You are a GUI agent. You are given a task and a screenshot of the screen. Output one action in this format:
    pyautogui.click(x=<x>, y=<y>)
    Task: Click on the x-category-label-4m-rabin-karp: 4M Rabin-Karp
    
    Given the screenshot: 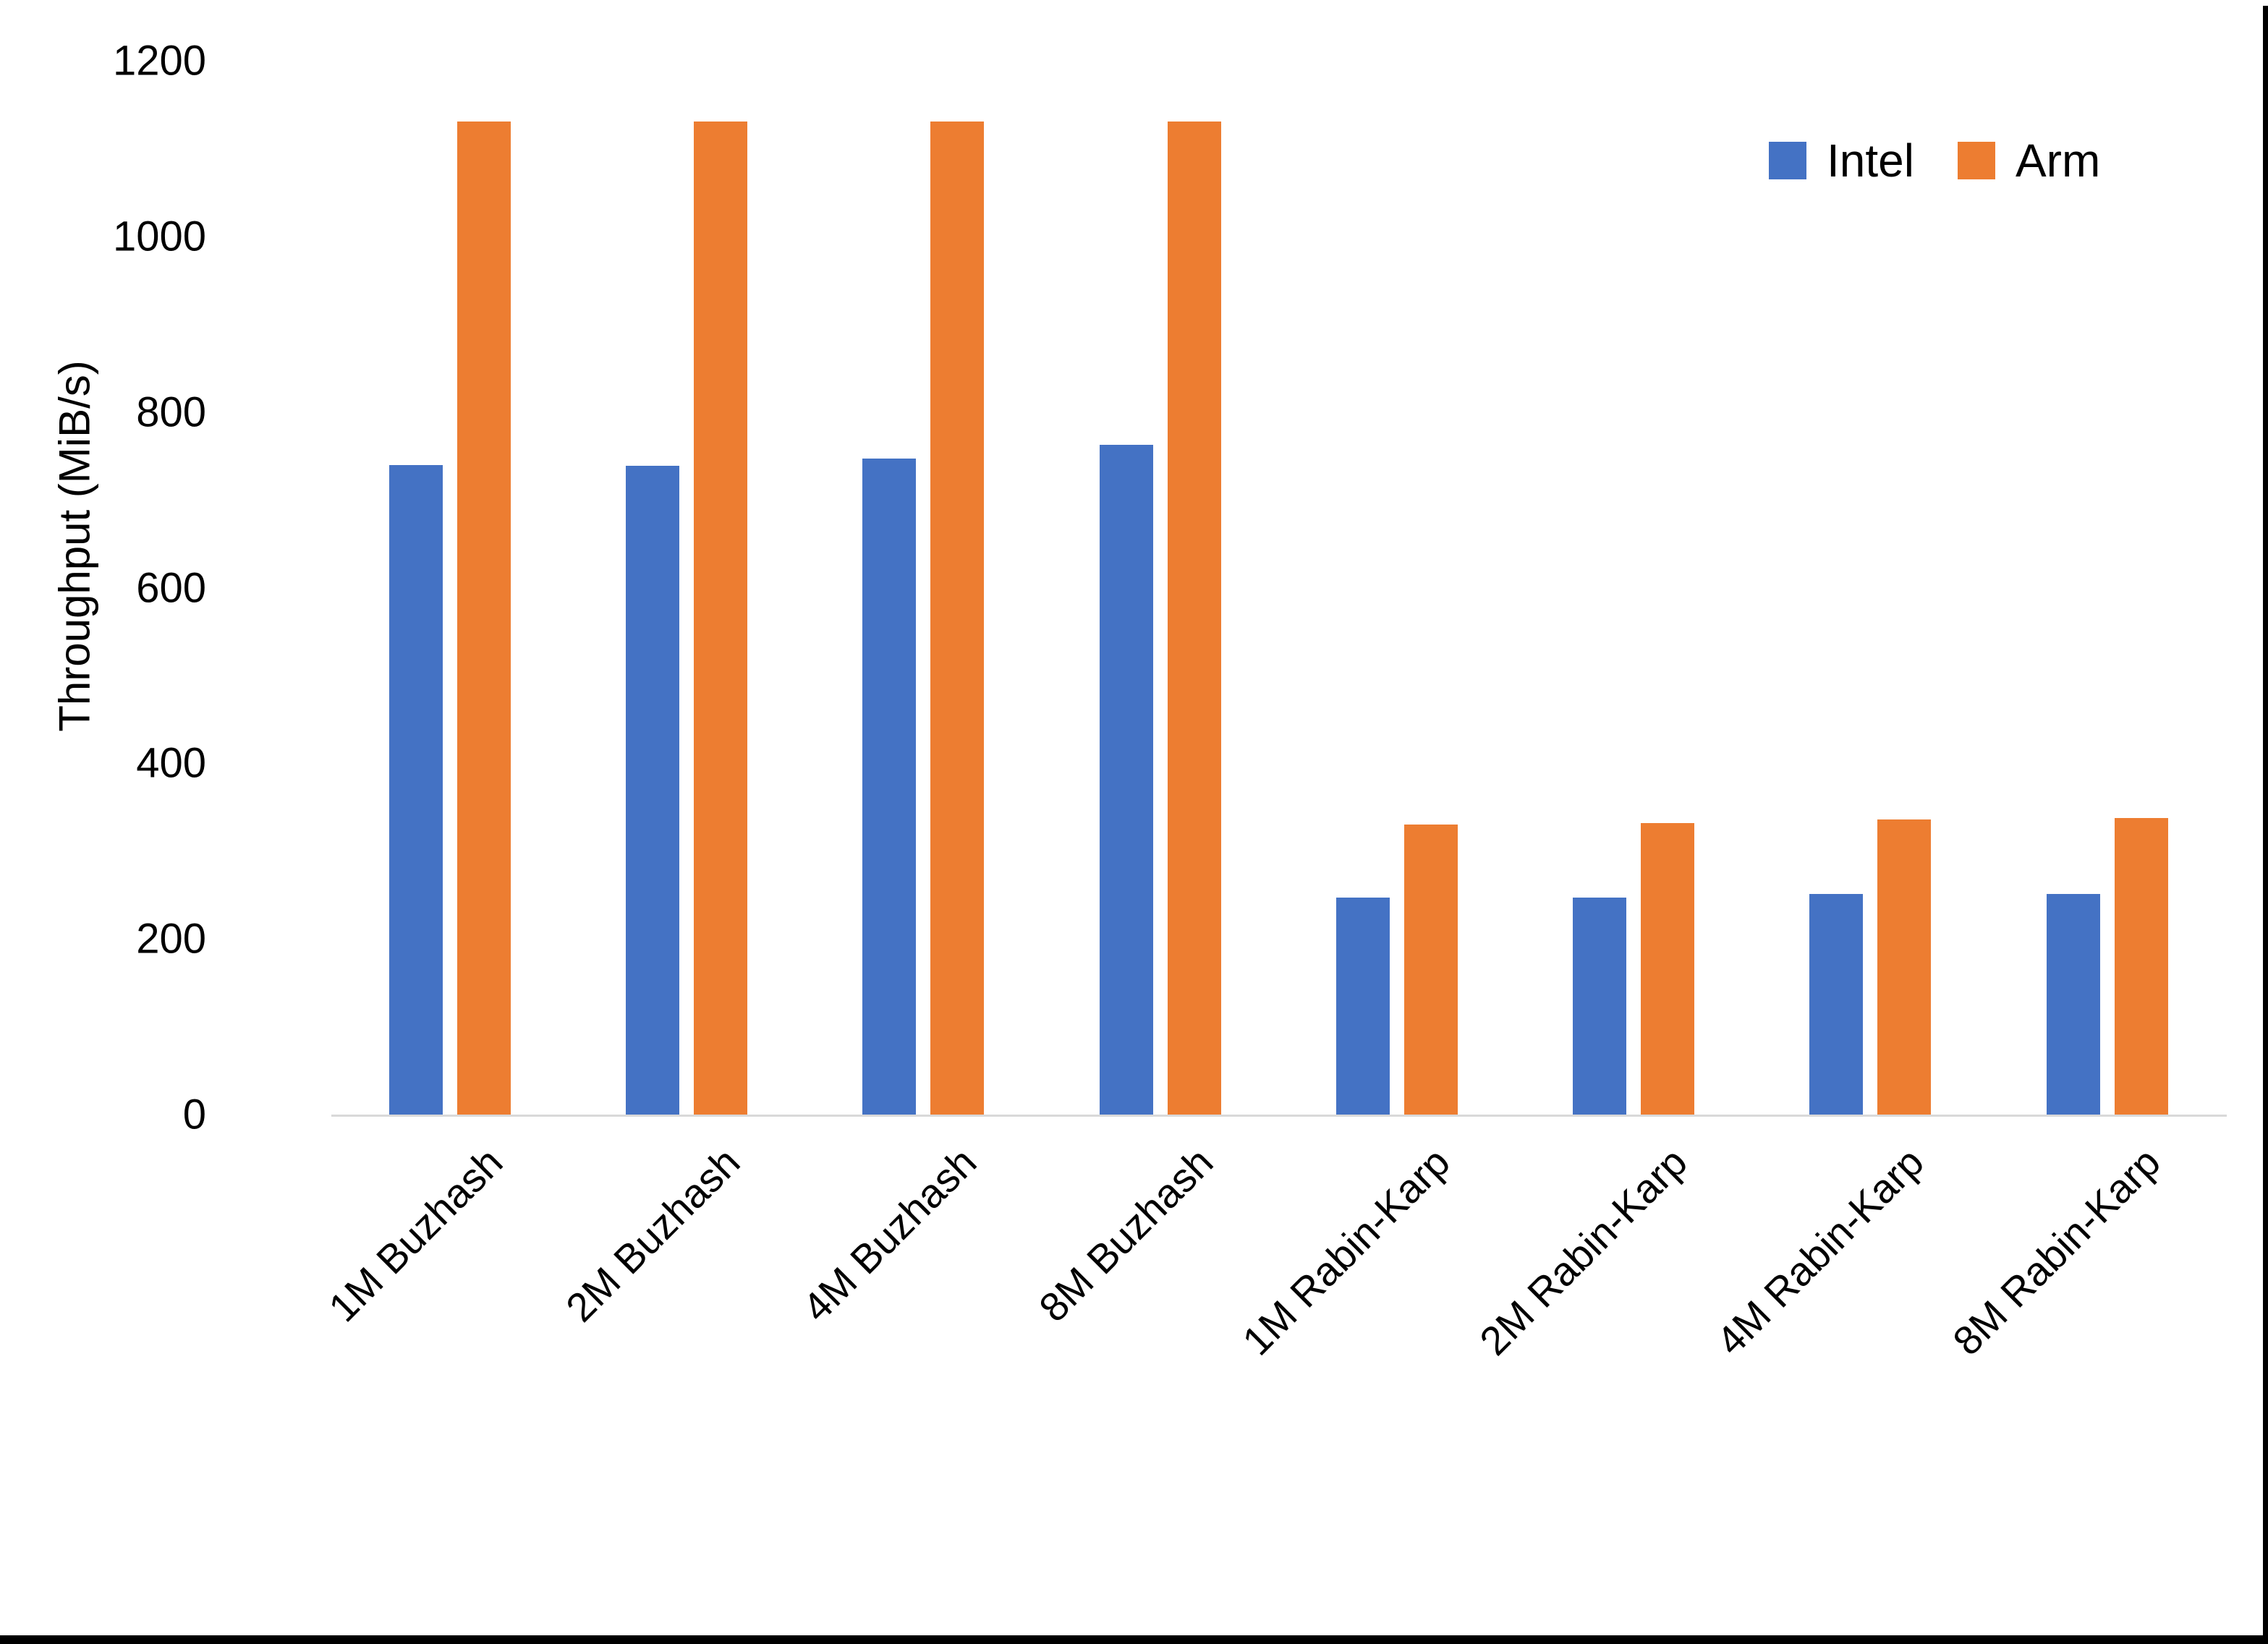 What is the action you would take?
    pyautogui.click(x=1819, y=1251)
    